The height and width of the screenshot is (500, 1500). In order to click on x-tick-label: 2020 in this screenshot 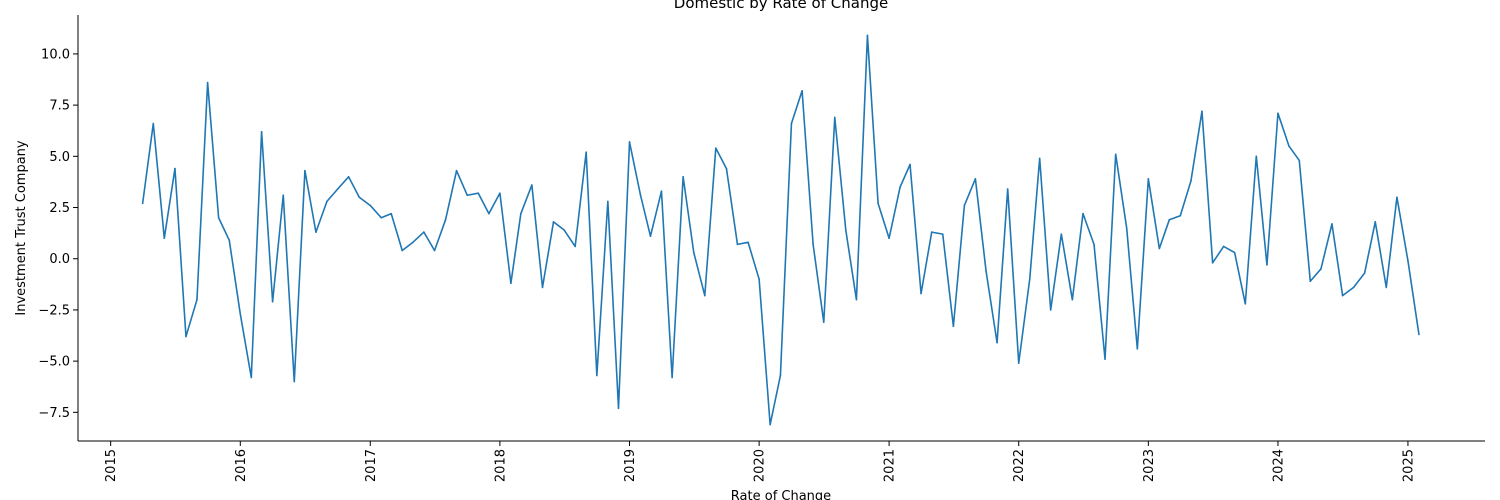, I will do `click(760, 465)`.